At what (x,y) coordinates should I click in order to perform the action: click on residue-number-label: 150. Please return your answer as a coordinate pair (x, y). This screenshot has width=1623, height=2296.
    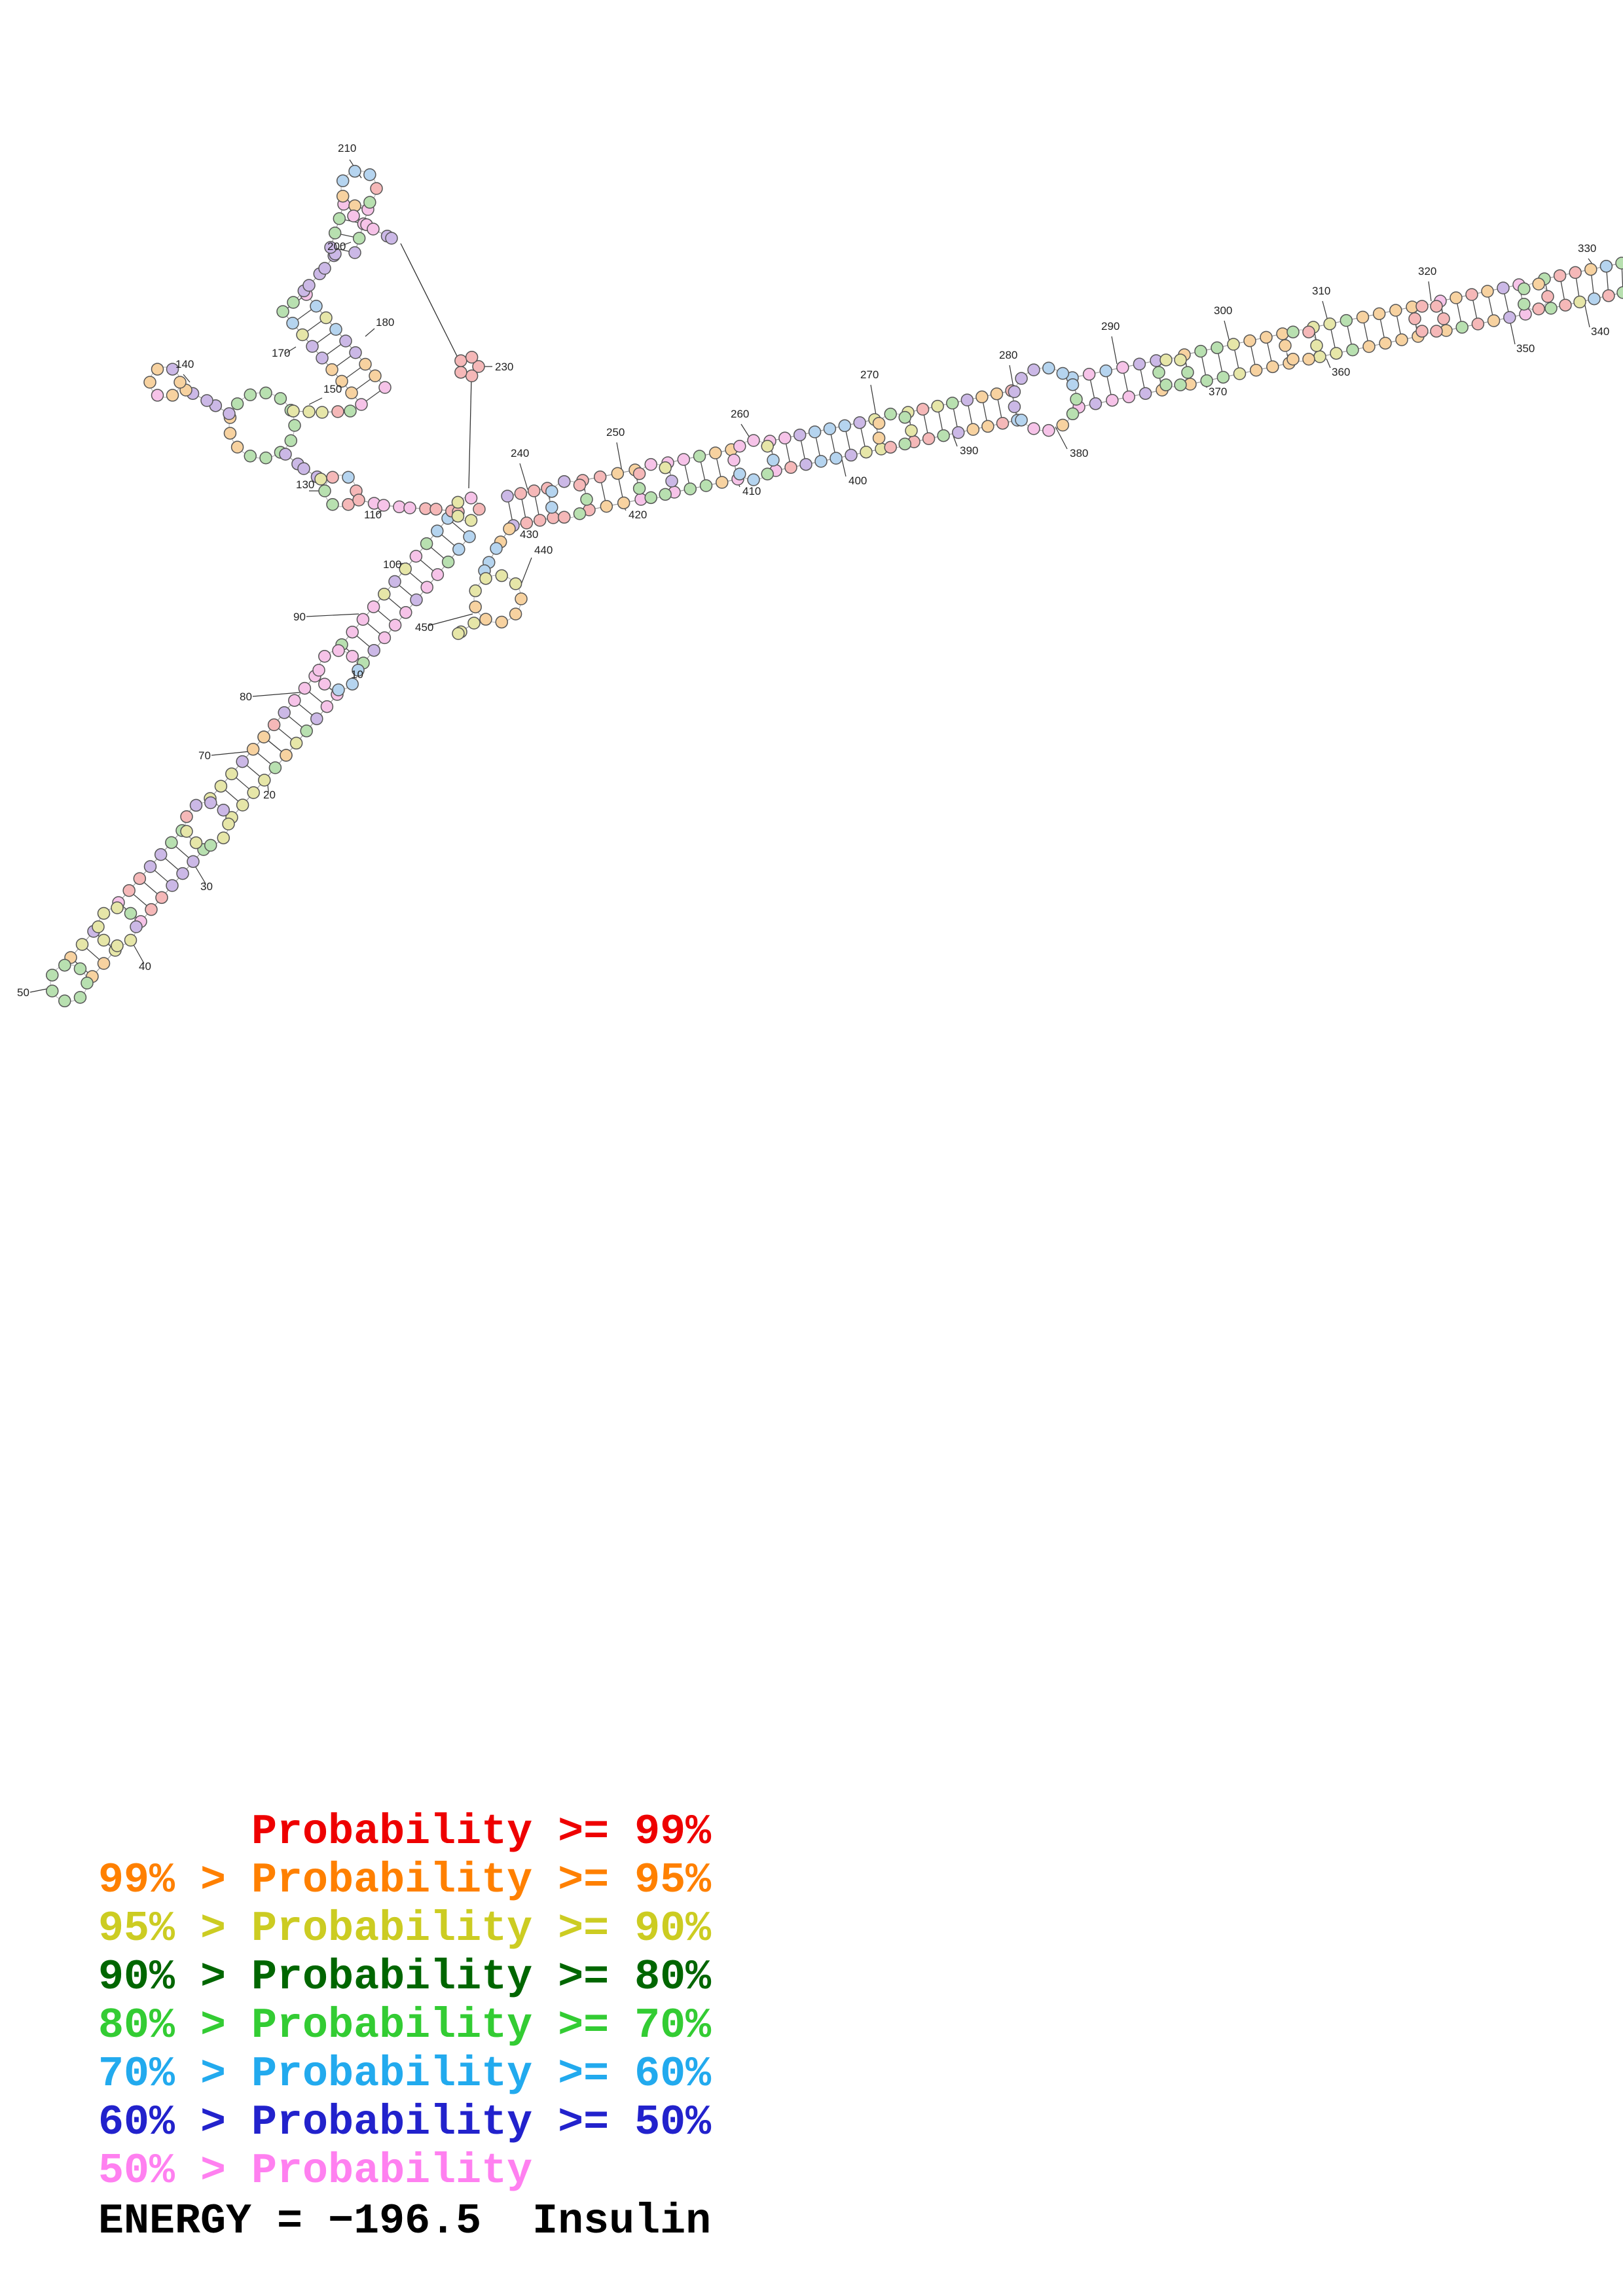
    Looking at the image, I should click on (332, 389).